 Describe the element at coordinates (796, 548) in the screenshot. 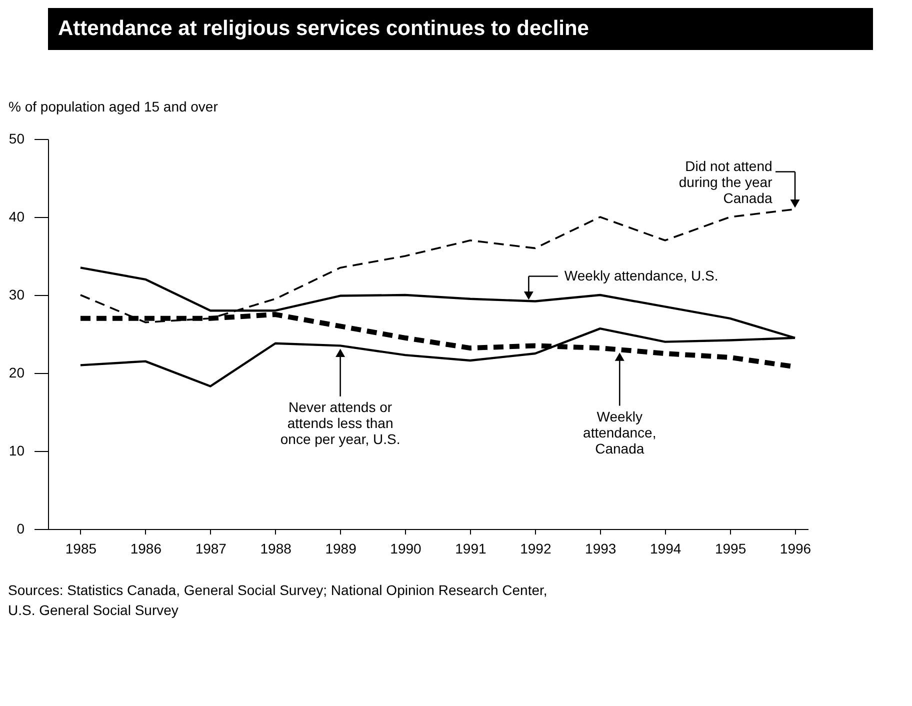

I see `x-tick-label: 1996` at that location.